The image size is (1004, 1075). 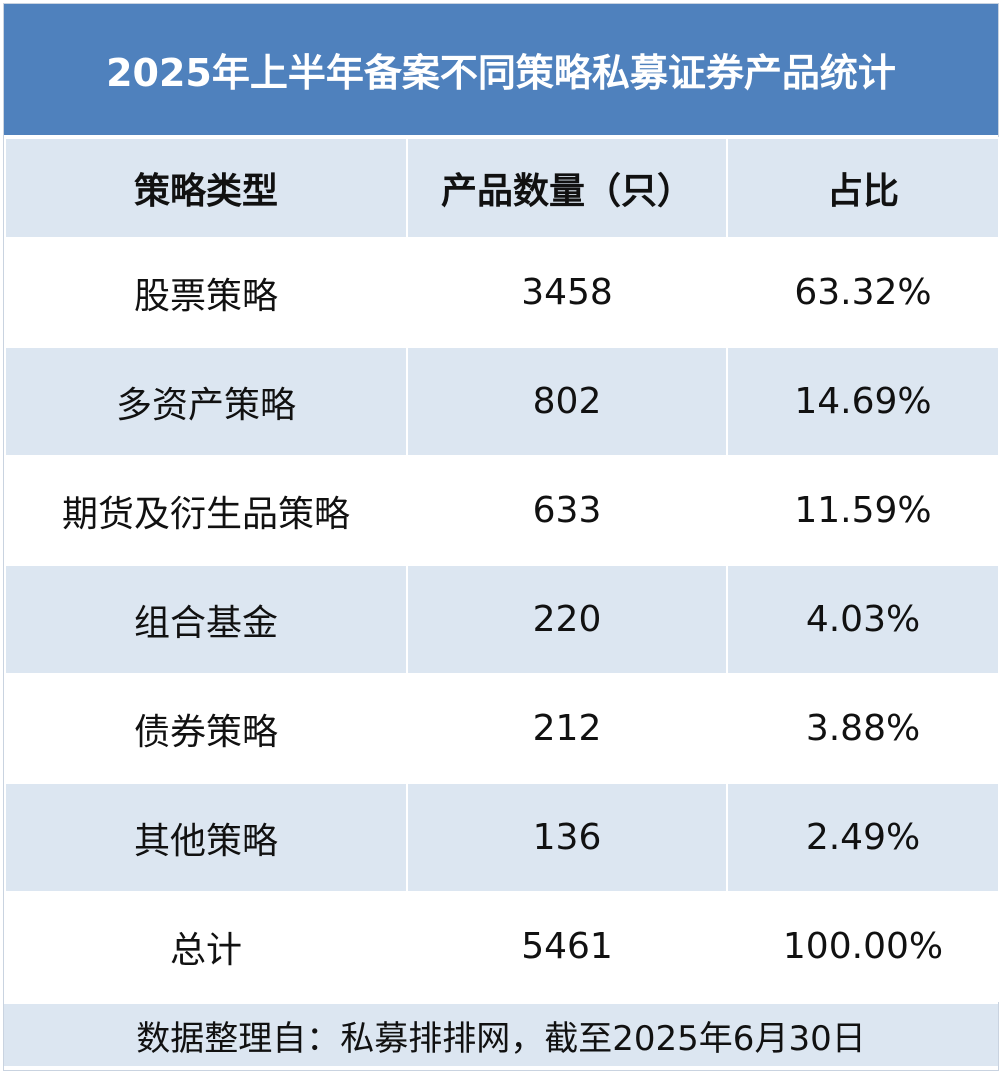 I want to click on cell-share: 2.49%, so click(x=863, y=837).